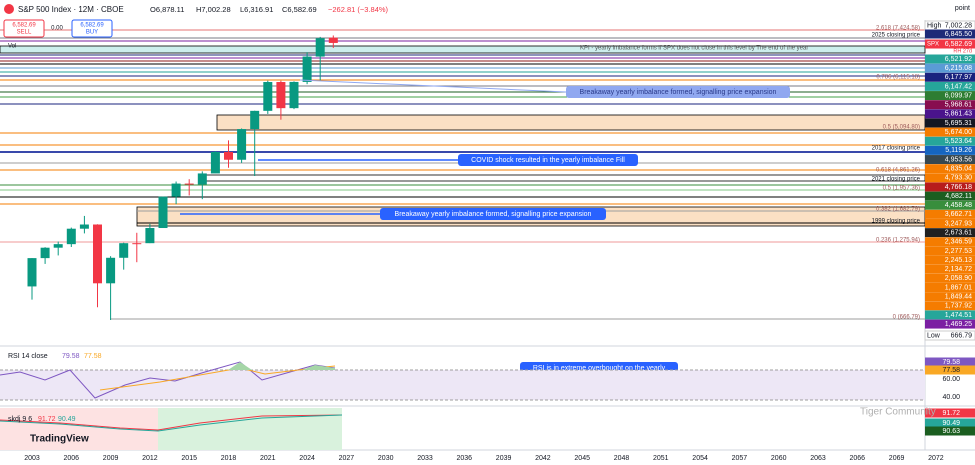 This screenshot has height=465, width=975. What do you see at coordinates (958, 141) in the screenshot?
I see `axis-label: 5,523.64` at bounding box center [958, 141].